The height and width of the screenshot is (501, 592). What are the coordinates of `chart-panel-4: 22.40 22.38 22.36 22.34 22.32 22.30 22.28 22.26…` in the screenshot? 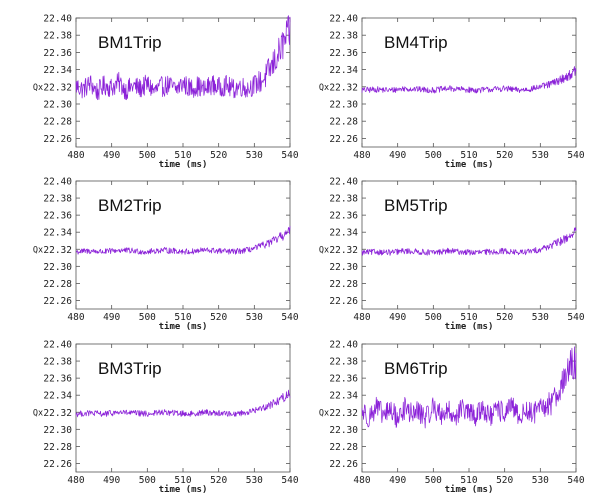 It's located at (452, 255).